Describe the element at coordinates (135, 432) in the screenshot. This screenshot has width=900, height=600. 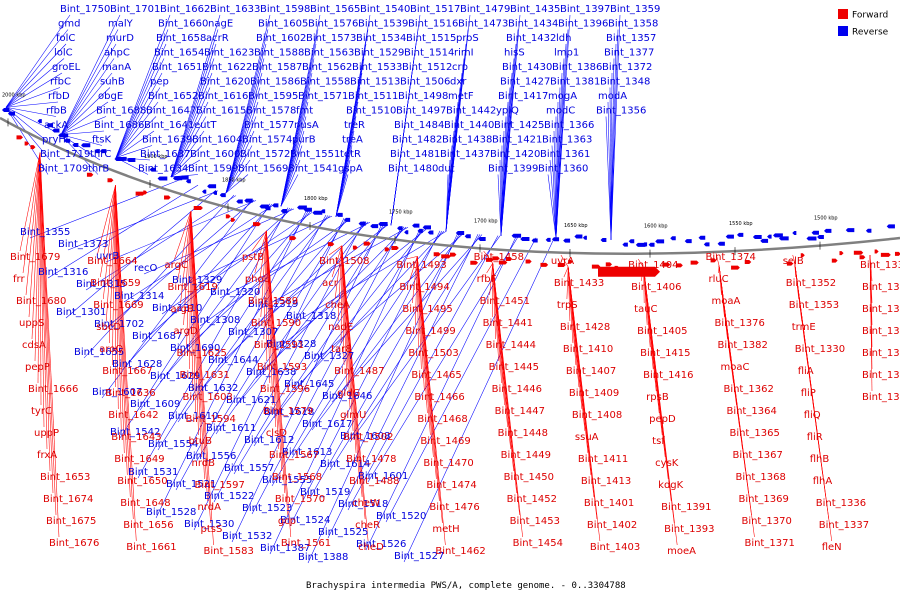
I see `reverse-gene-label-bint-1542: Bint_1542` at that location.